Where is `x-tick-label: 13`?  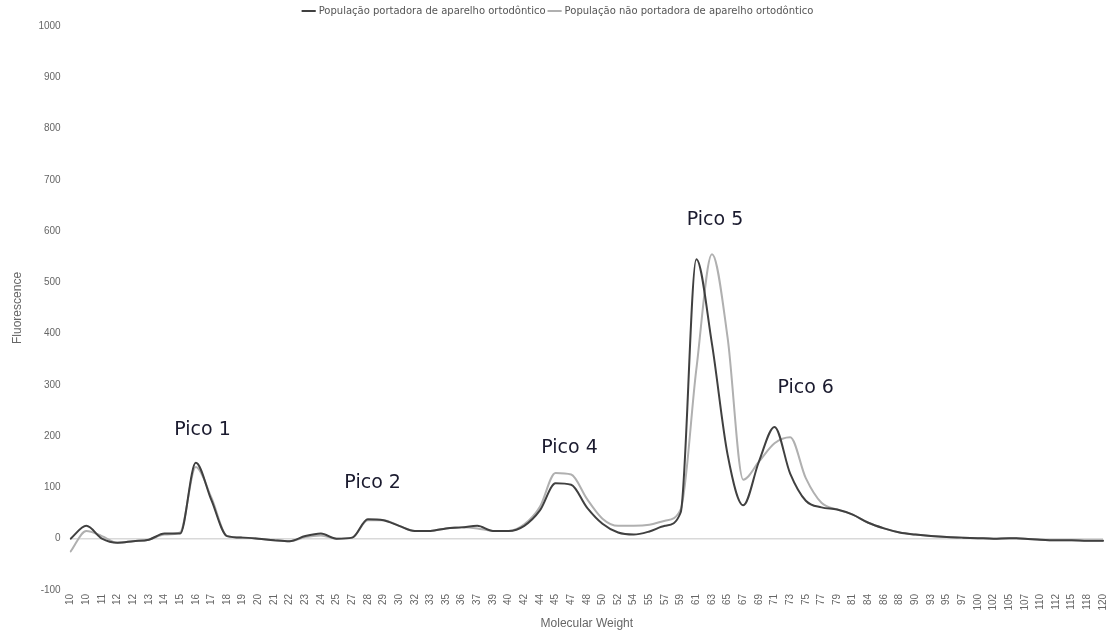 x-tick-label: 13 is located at coordinates (148, 599).